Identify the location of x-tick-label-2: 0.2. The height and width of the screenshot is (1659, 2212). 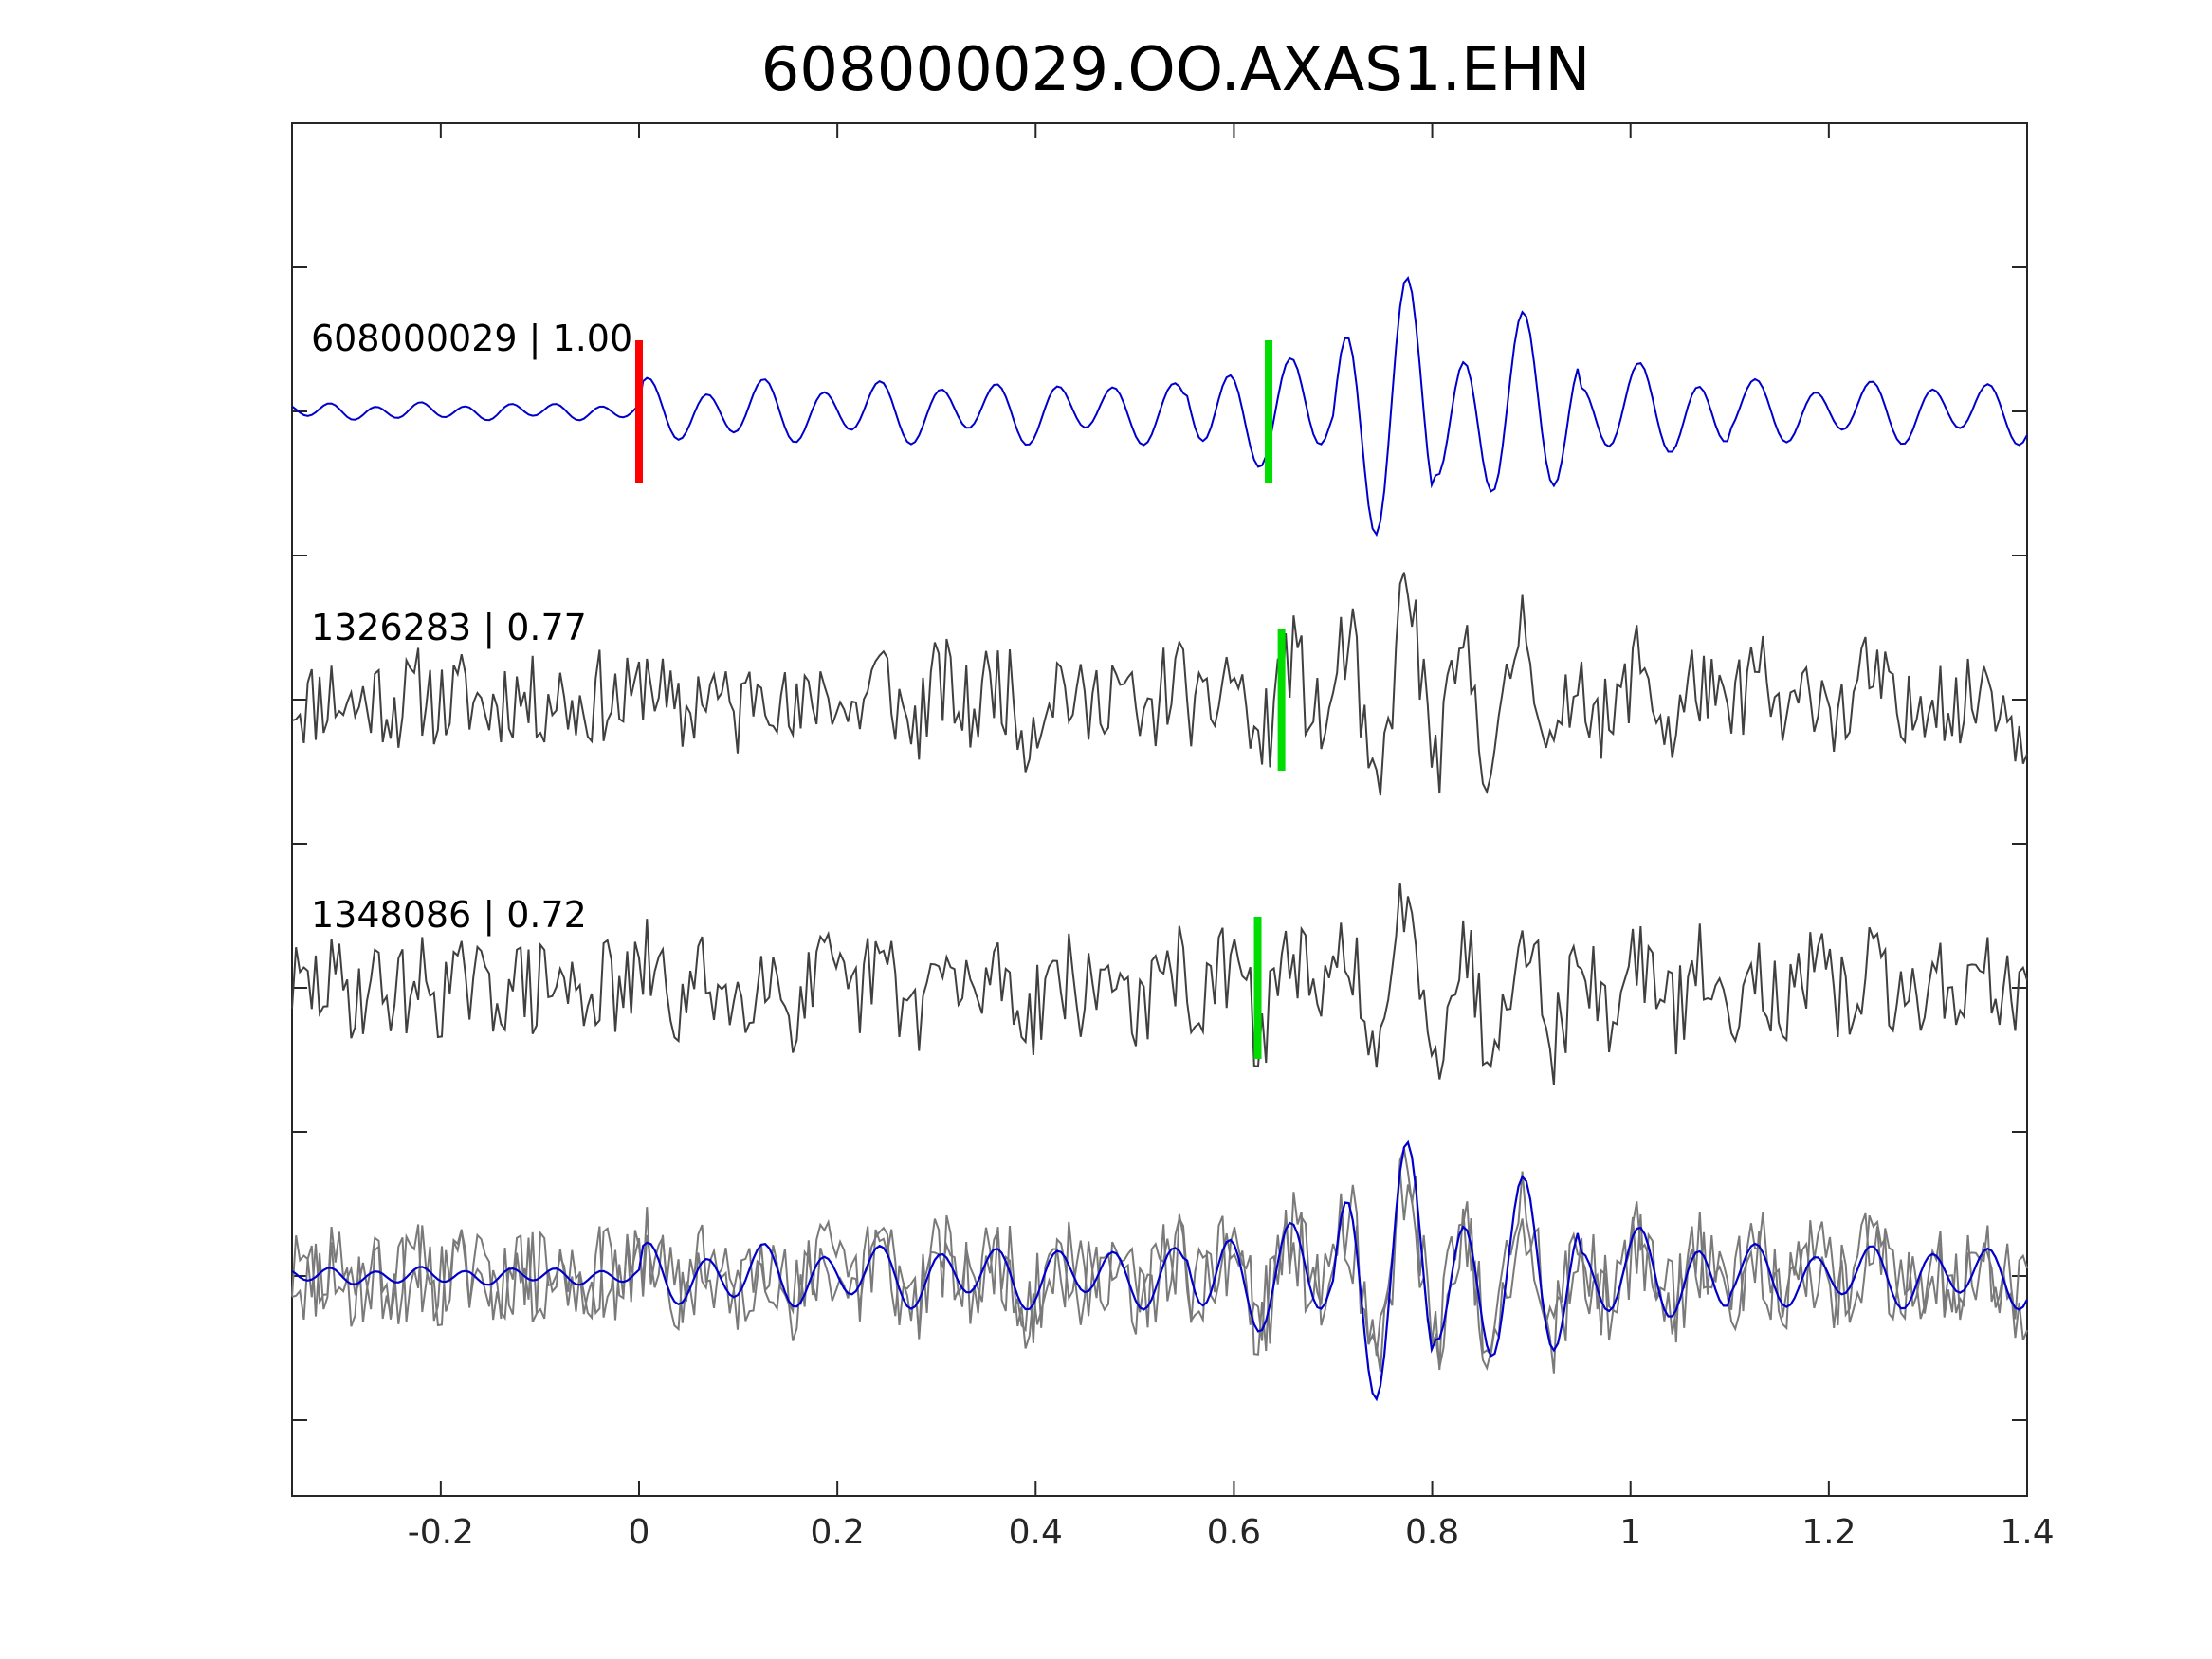
(838, 1532).